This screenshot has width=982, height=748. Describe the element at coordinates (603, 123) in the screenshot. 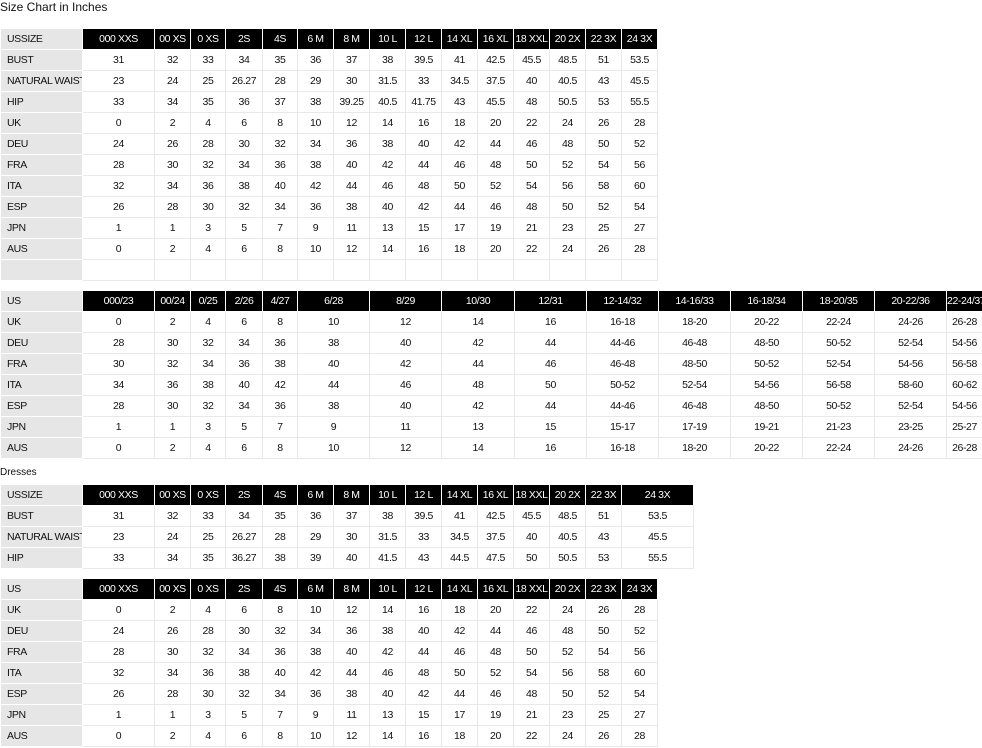

I see `table-cell: 26` at that location.